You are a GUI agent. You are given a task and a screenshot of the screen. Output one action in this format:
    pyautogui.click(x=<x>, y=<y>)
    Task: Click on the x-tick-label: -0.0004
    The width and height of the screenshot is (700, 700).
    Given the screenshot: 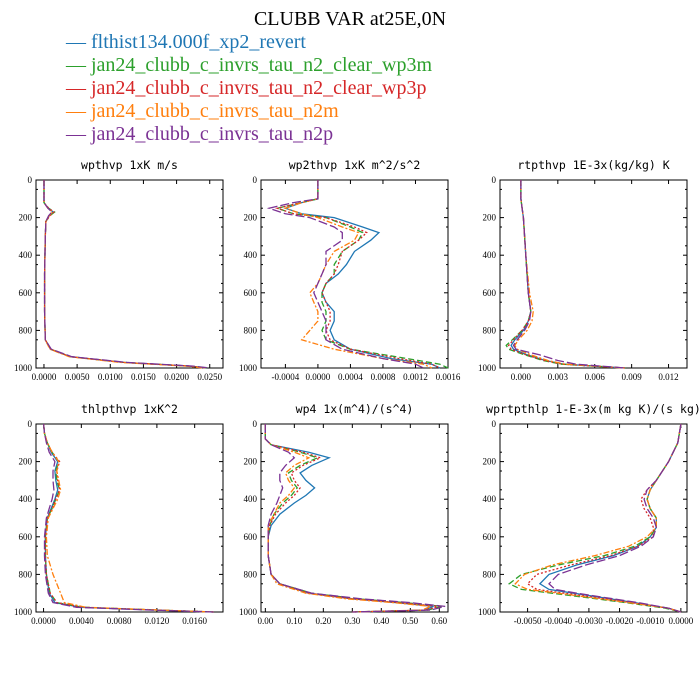 What is the action you would take?
    pyautogui.click(x=286, y=377)
    